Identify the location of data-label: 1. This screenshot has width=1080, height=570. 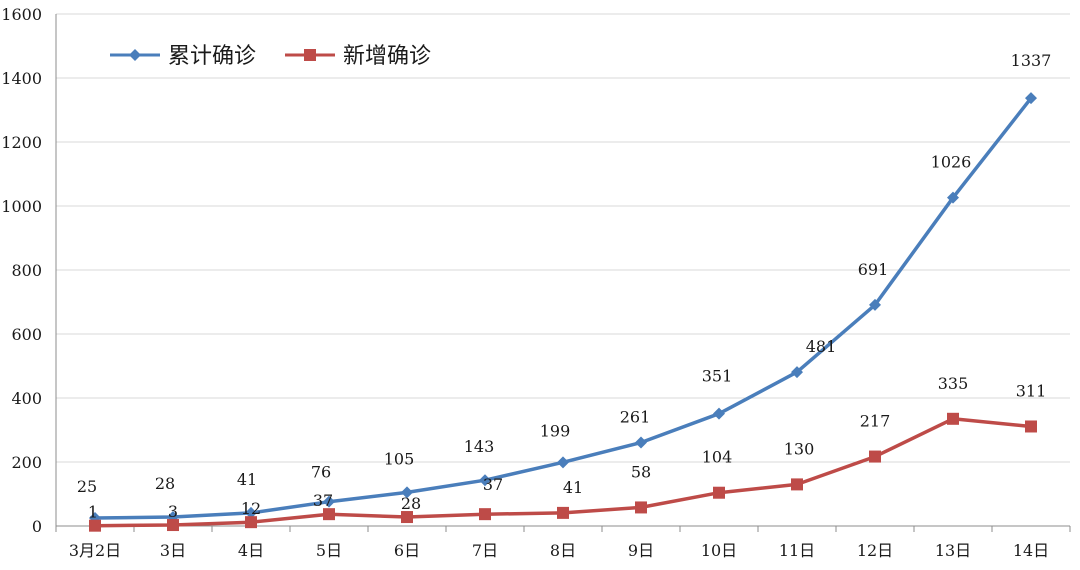
(93, 512).